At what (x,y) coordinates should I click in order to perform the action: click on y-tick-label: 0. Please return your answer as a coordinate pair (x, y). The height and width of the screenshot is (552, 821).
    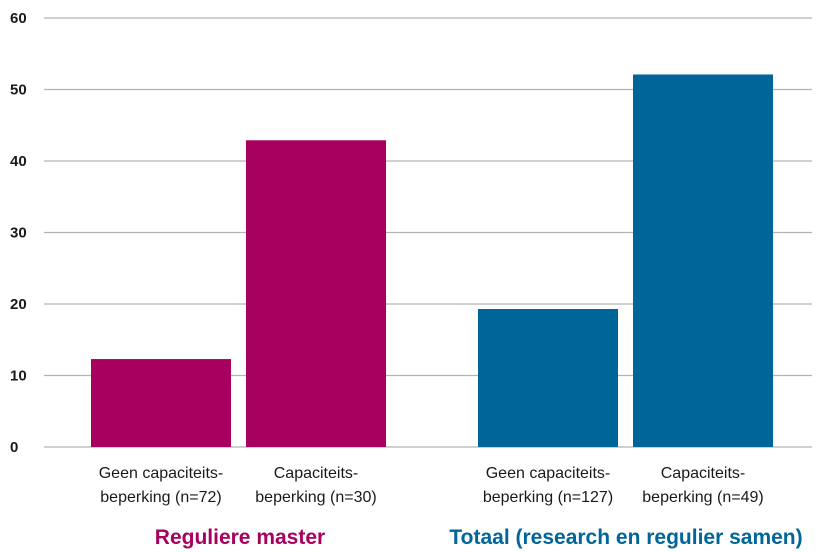
    Looking at the image, I should click on (14, 447).